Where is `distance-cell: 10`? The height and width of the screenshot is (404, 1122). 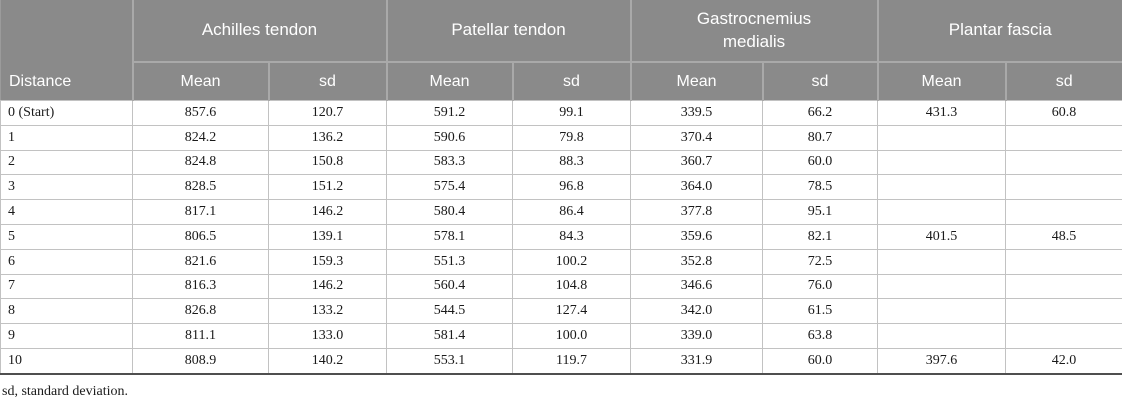 distance-cell: 10 is located at coordinates (66, 361).